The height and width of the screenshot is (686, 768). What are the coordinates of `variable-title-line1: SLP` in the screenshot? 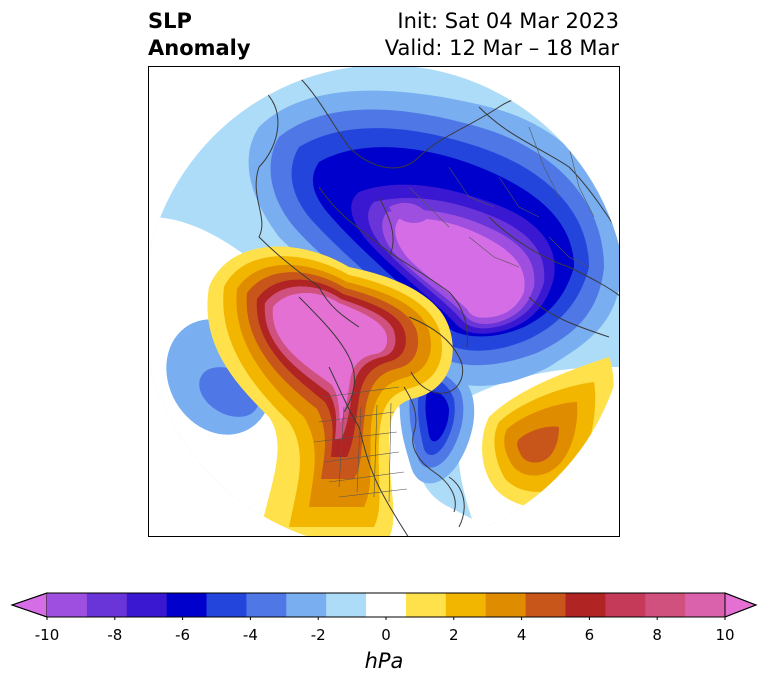 It's located at (170, 21).